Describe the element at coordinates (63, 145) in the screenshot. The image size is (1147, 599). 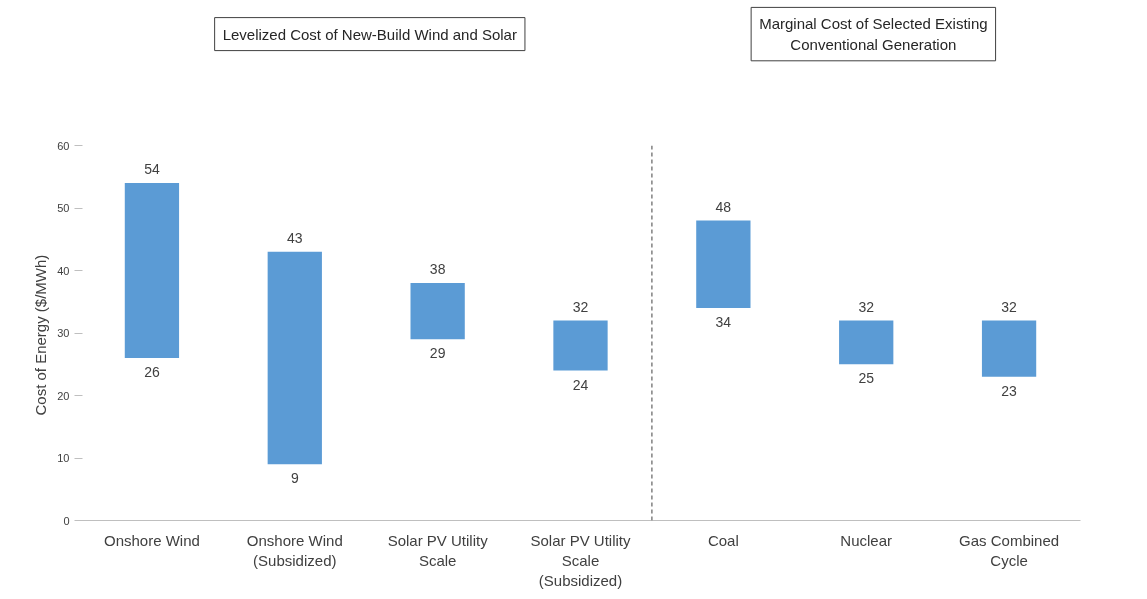
I see `y-tick-label: 60` at that location.